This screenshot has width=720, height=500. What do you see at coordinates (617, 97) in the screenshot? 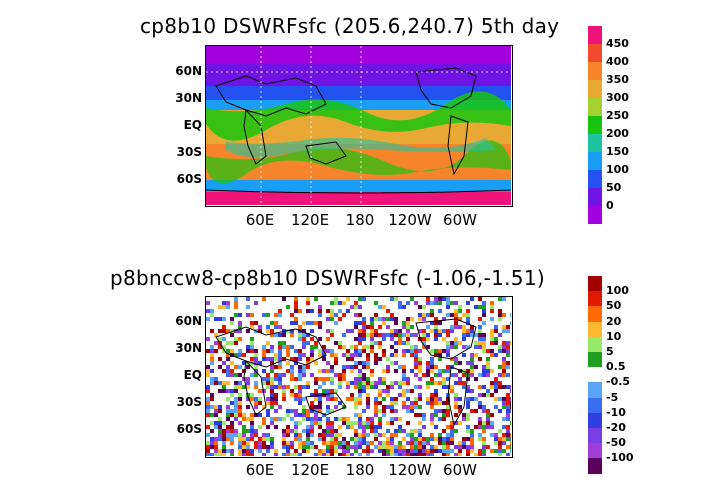
I see `colorbar-label: 300` at bounding box center [617, 97].